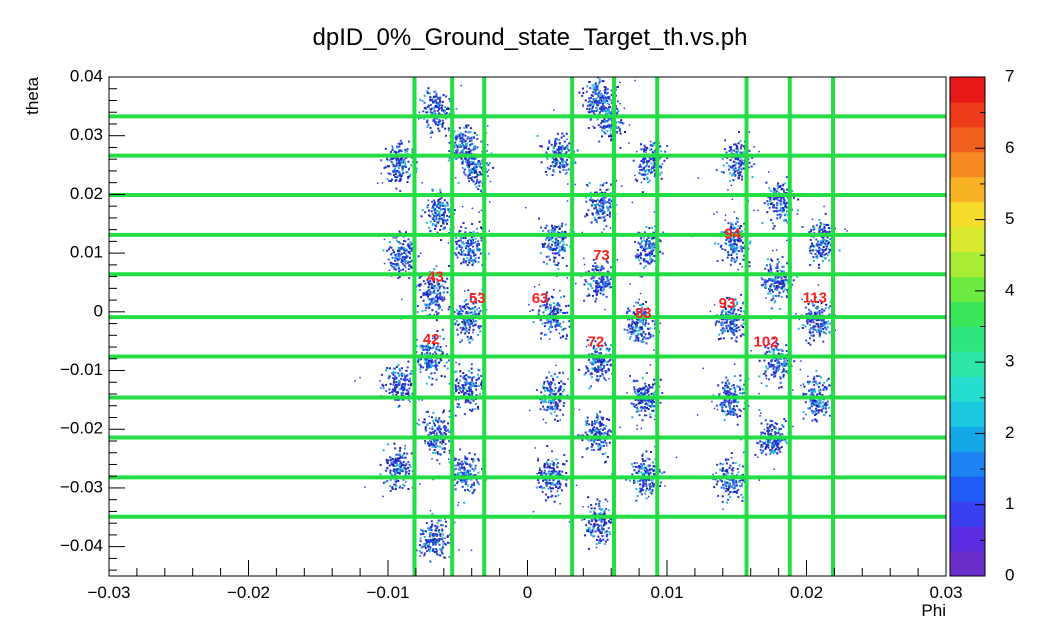  I want to click on x-tick-label: 0, so click(527, 592).